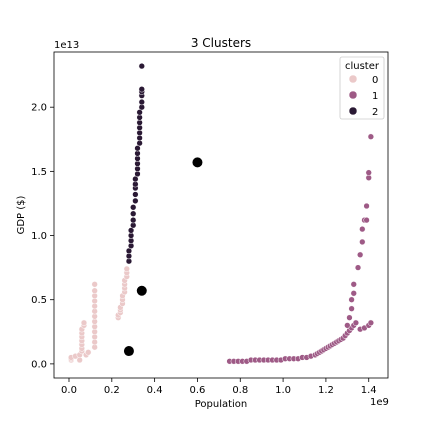 This screenshot has height=432, width=432. Describe the element at coordinates (39, 364) in the screenshot. I see `y-tick-label: 0.0` at that location.